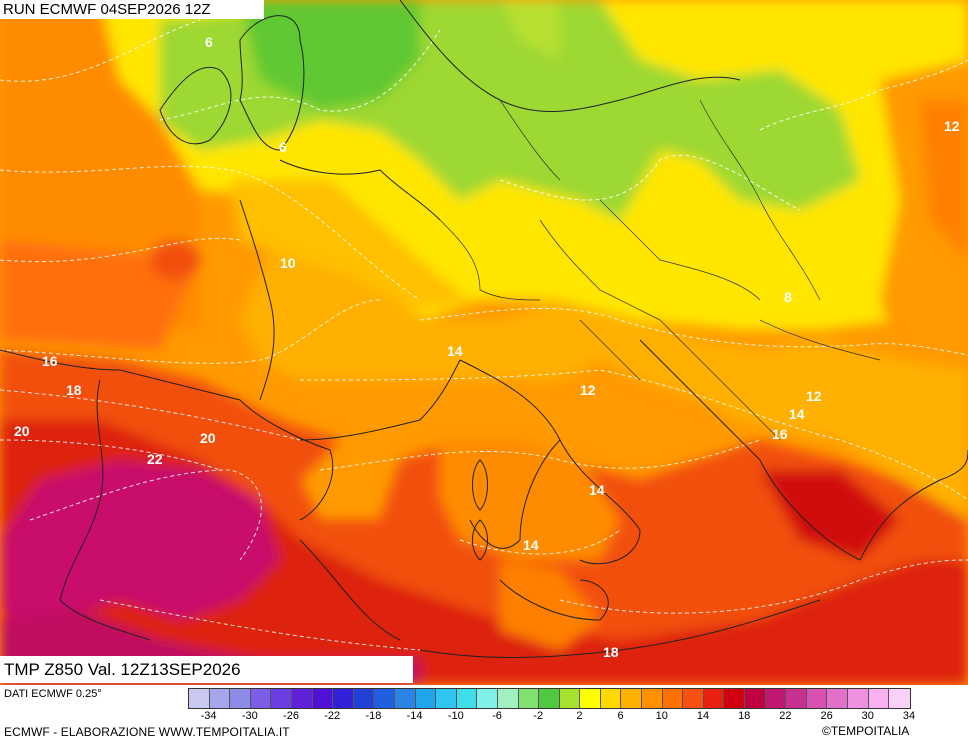 Image resolution: width=968 pixels, height=745 pixels. I want to click on color-scale-tick-label: -6, so click(497, 716).